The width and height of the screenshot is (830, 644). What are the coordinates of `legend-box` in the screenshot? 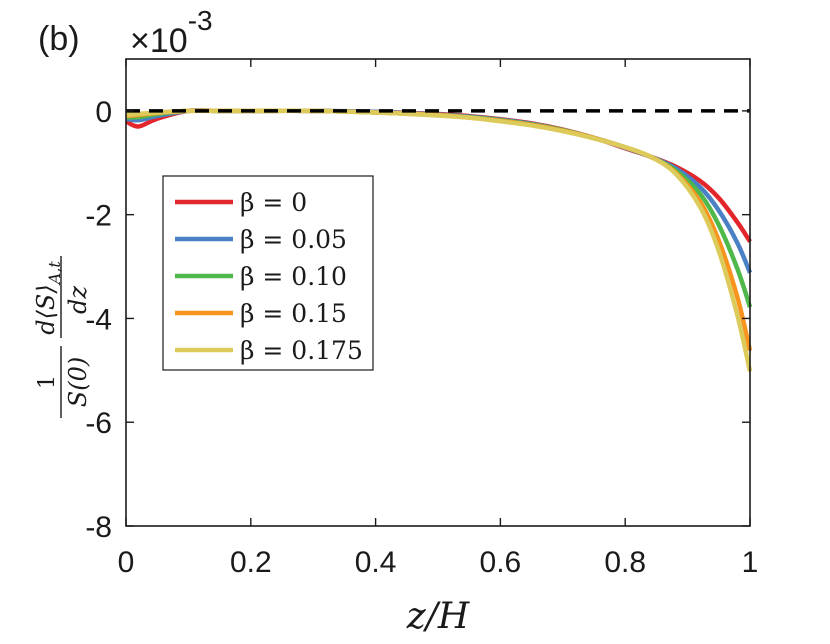 It's located at (268, 273).